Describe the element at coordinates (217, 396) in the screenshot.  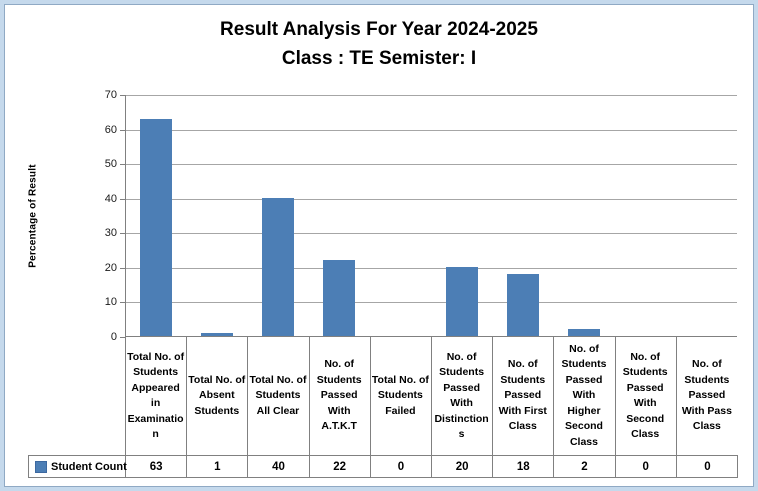
I see `category-cell: Total No. of Absent Students` at that location.